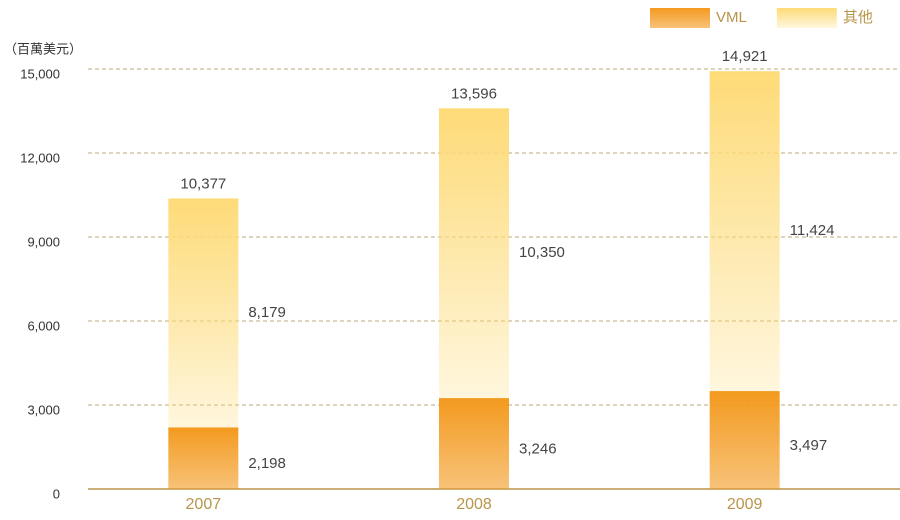 This screenshot has height=520, width=900. Describe the element at coordinates (203, 183) in the screenshot. I see `total-label: 10,377` at that location.